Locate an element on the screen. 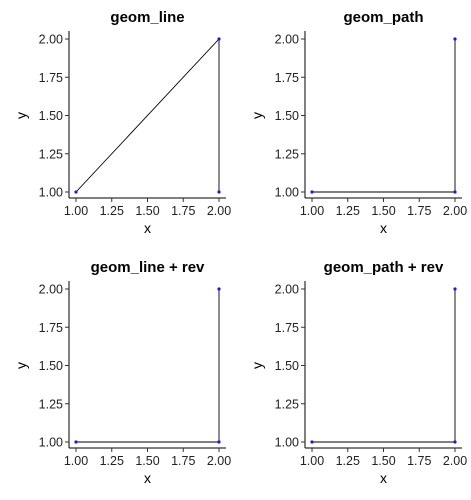 The height and width of the screenshot is (500, 471). chart-title: geom_line + rev is located at coordinates (148, 267).